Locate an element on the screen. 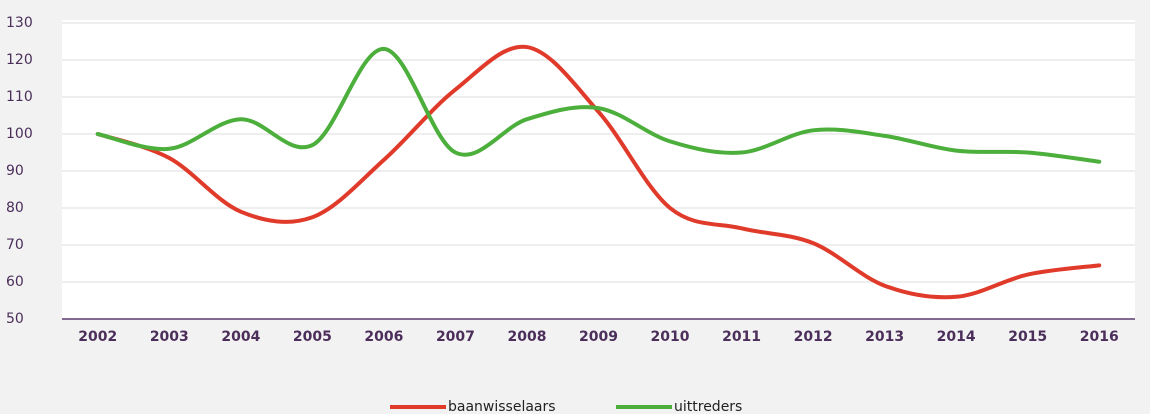 This screenshot has height=414, width=1150. legend-label: uittreders is located at coordinates (708, 406).